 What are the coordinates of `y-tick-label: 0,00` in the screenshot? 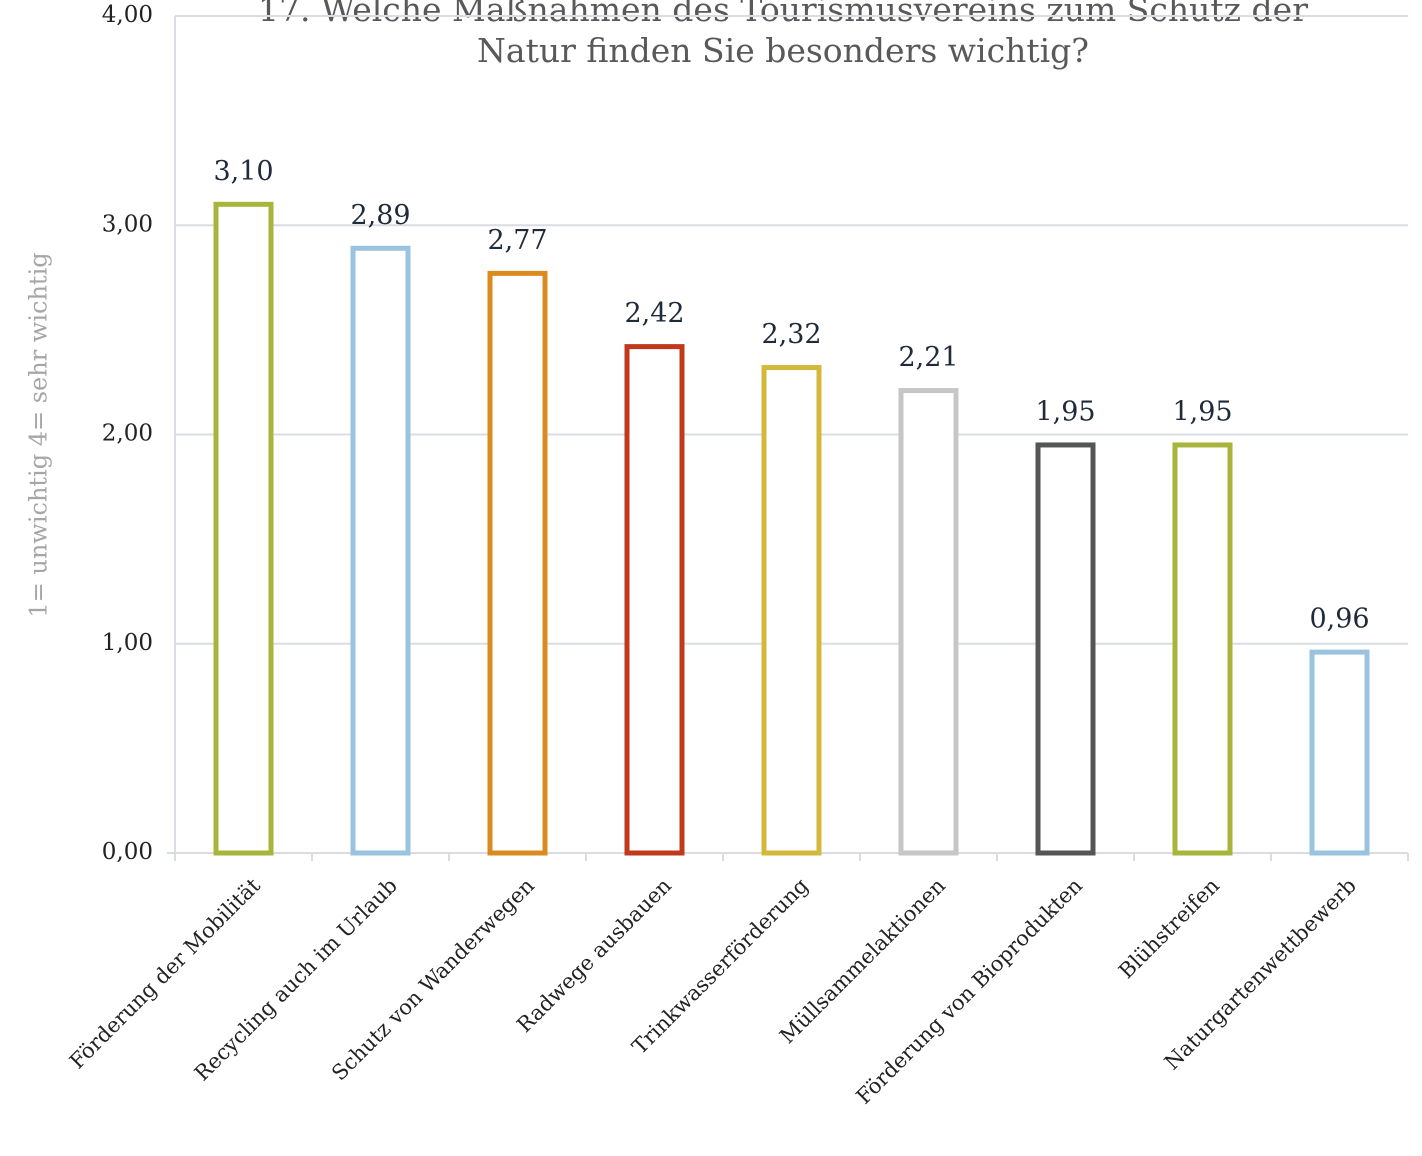 It's located at (127, 852).